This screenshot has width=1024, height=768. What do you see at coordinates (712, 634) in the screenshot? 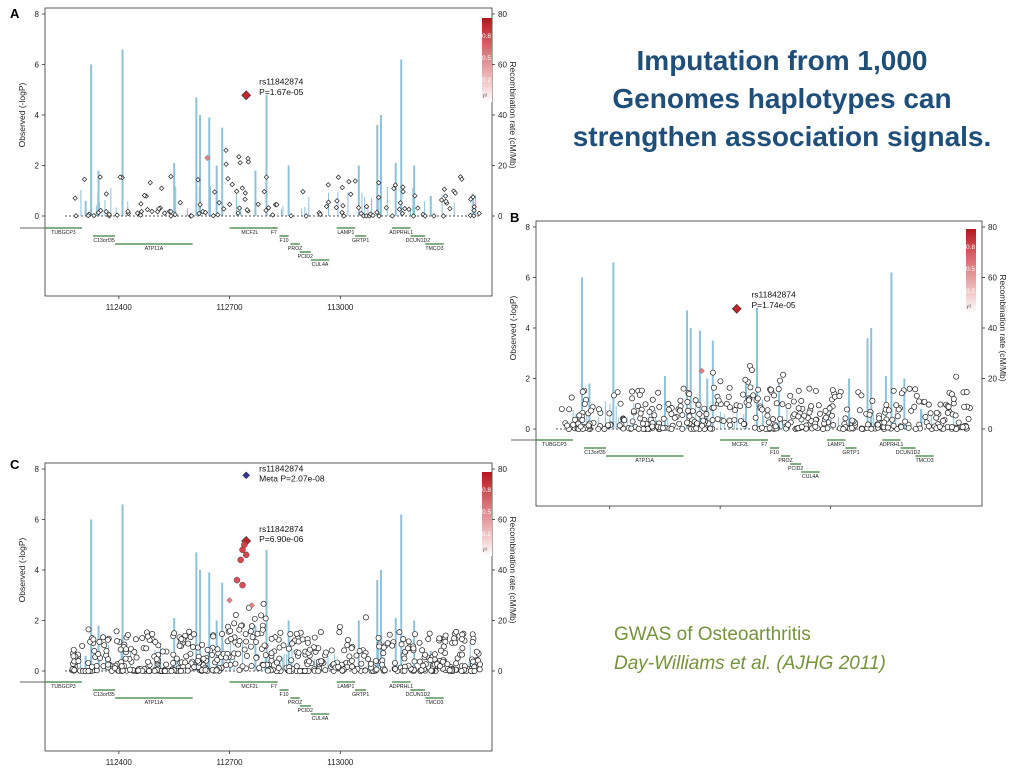
I see `caption-study: GWAS of Osteoarthritis` at bounding box center [712, 634].